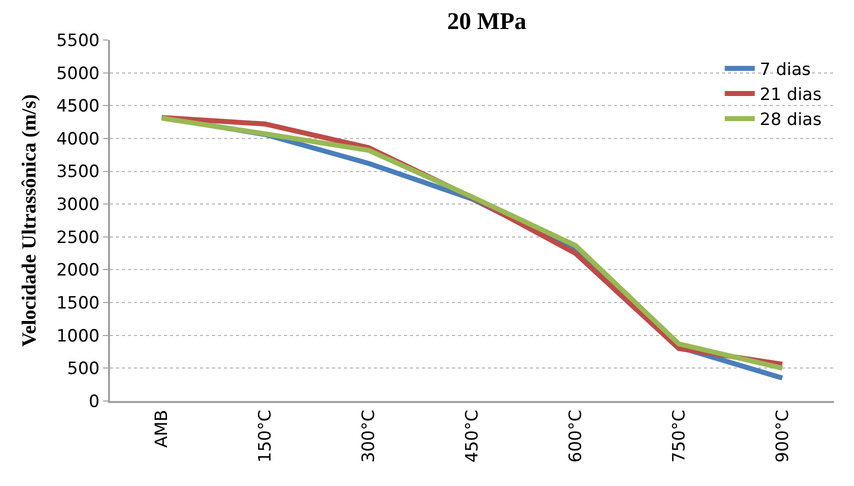 The image size is (854, 486). What do you see at coordinates (78, 336) in the screenshot?
I see `y-tick-label: 1000` at bounding box center [78, 336].